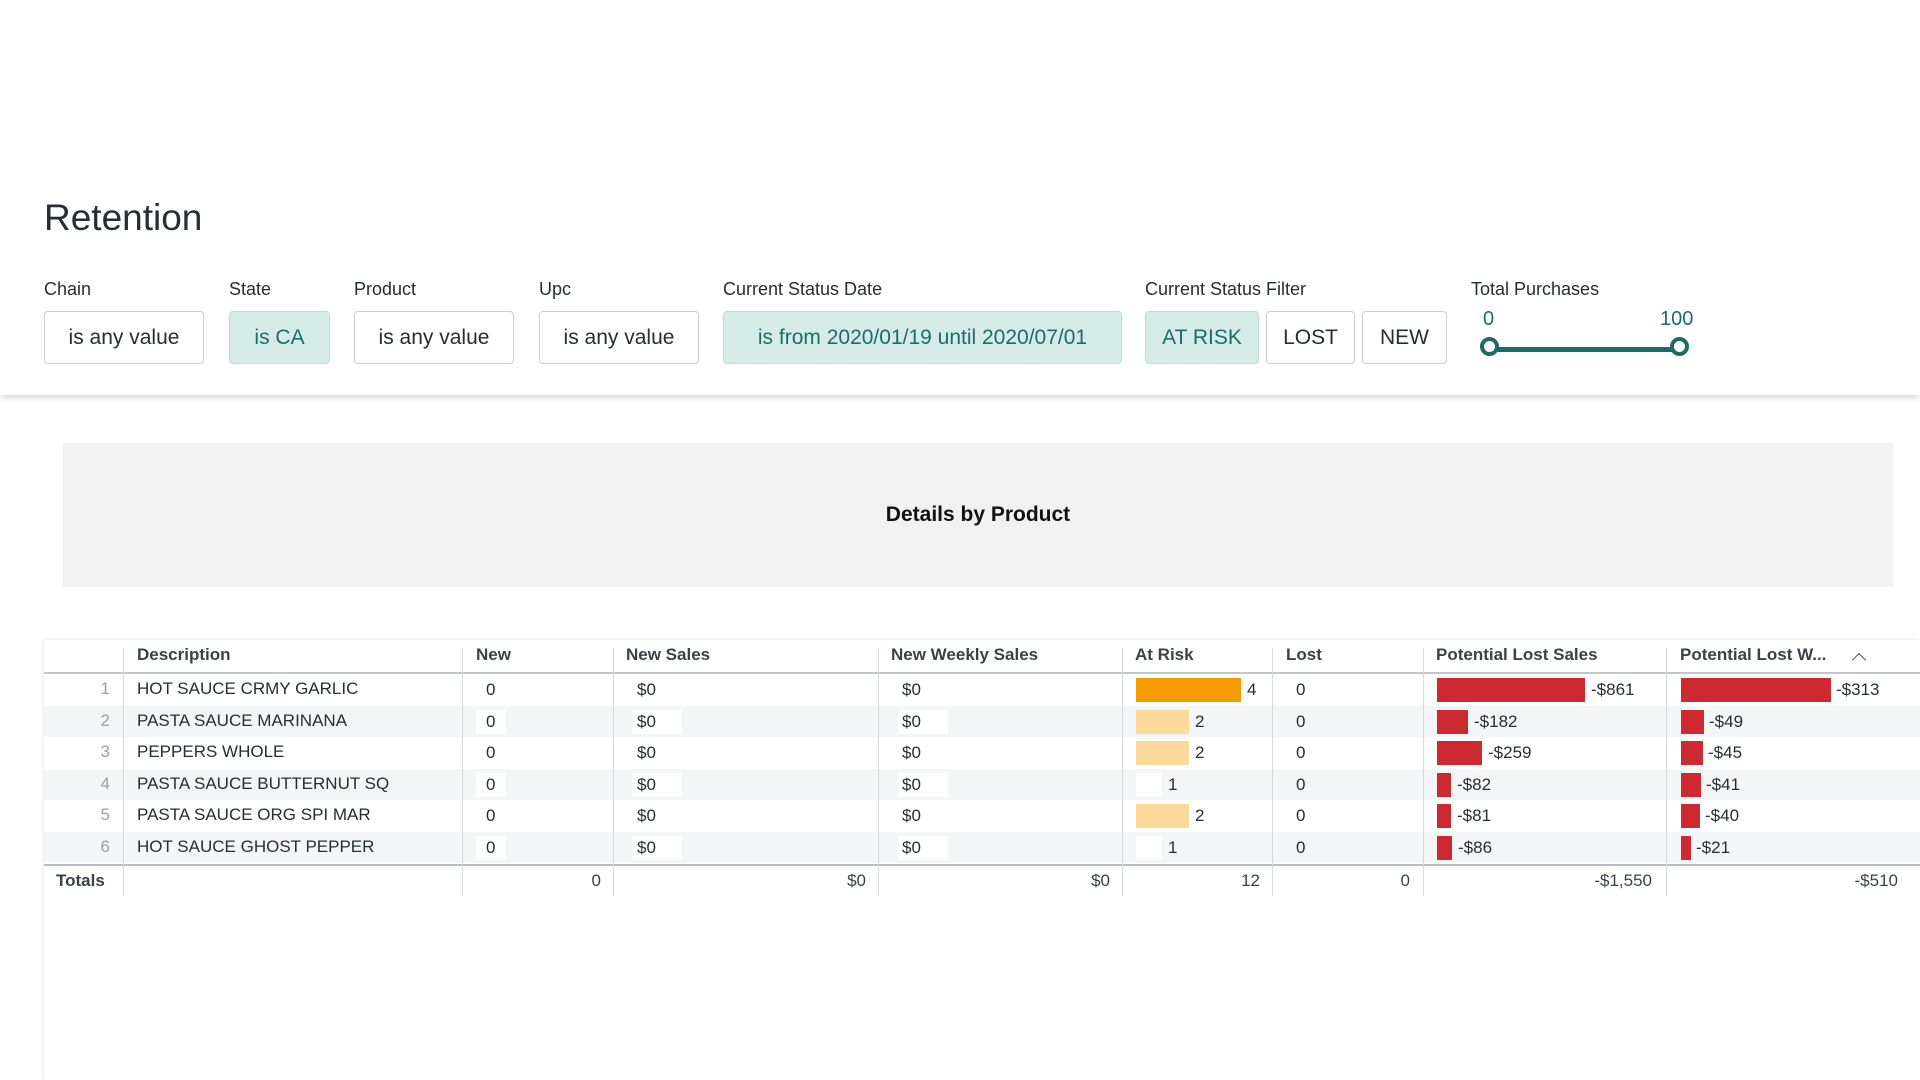 This screenshot has width=1920, height=1080. I want to click on totals-at-risk: 12, so click(1250, 880).